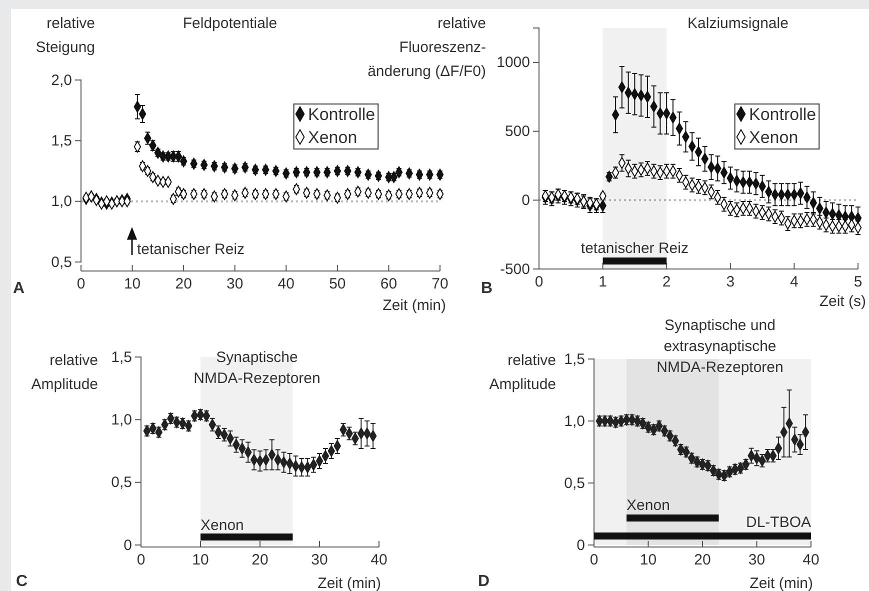 This screenshot has width=869, height=591. I want to click on text: A, so click(19, 288).